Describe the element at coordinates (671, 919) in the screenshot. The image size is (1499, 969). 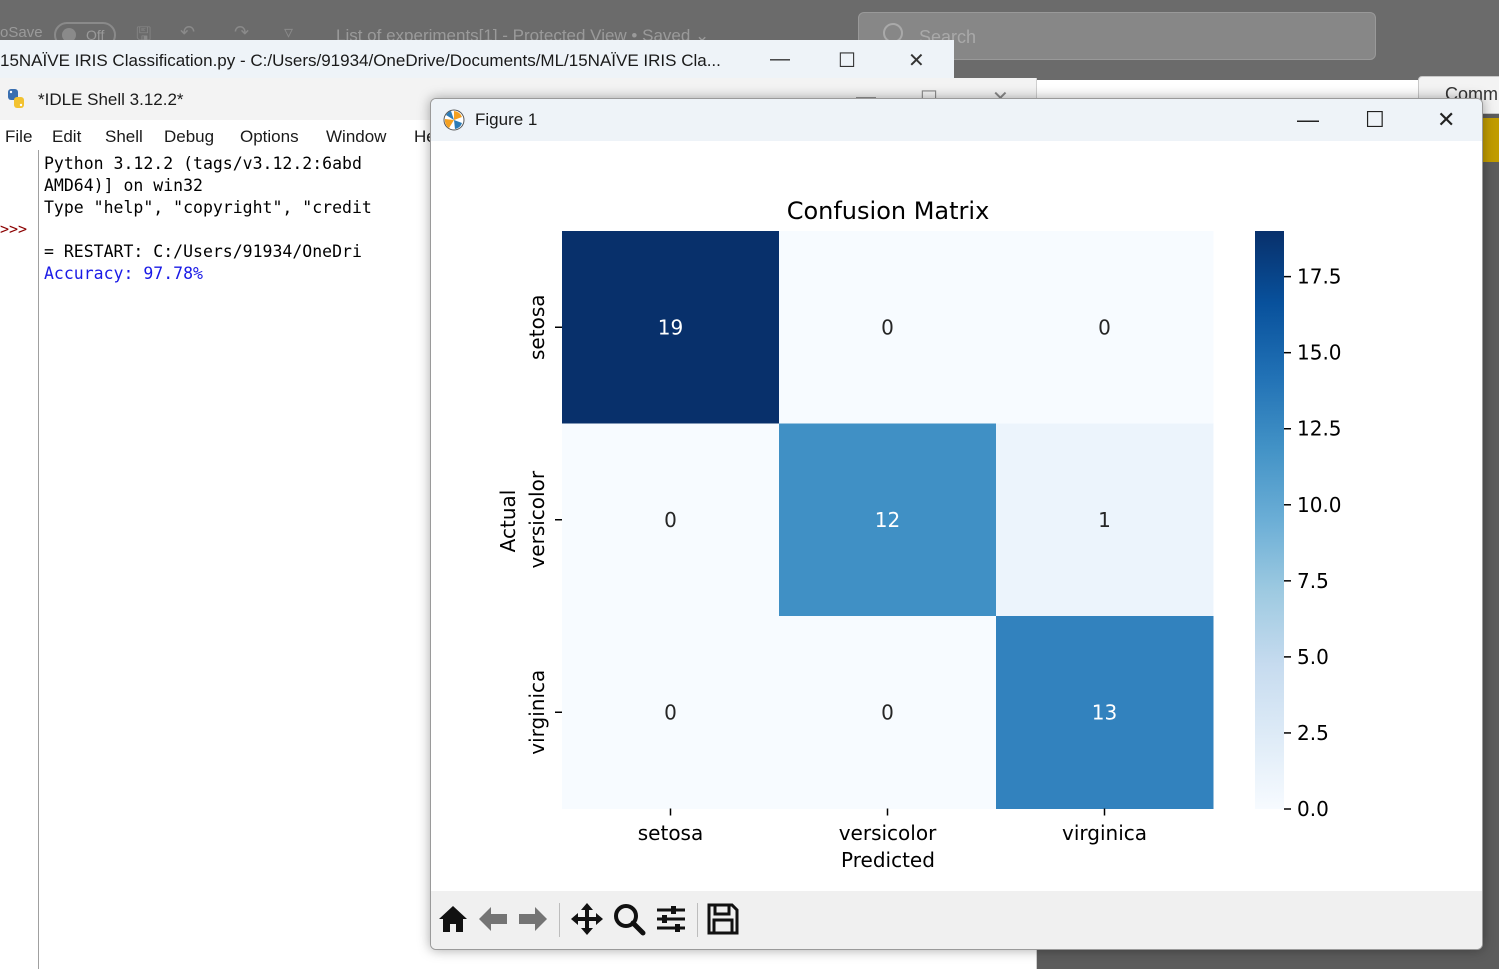
I see `configure-icon` at that location.